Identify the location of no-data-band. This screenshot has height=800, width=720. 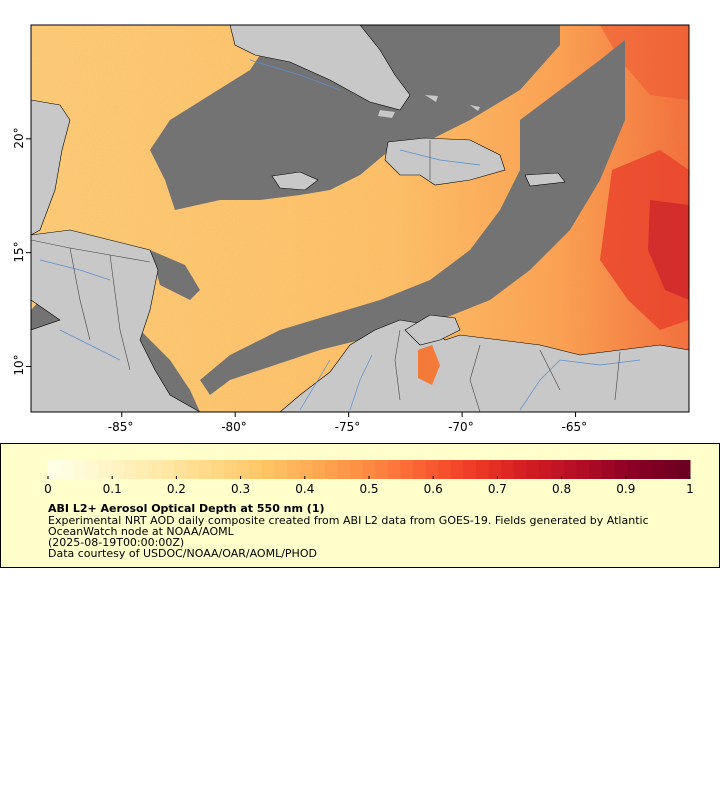
(355, 117).